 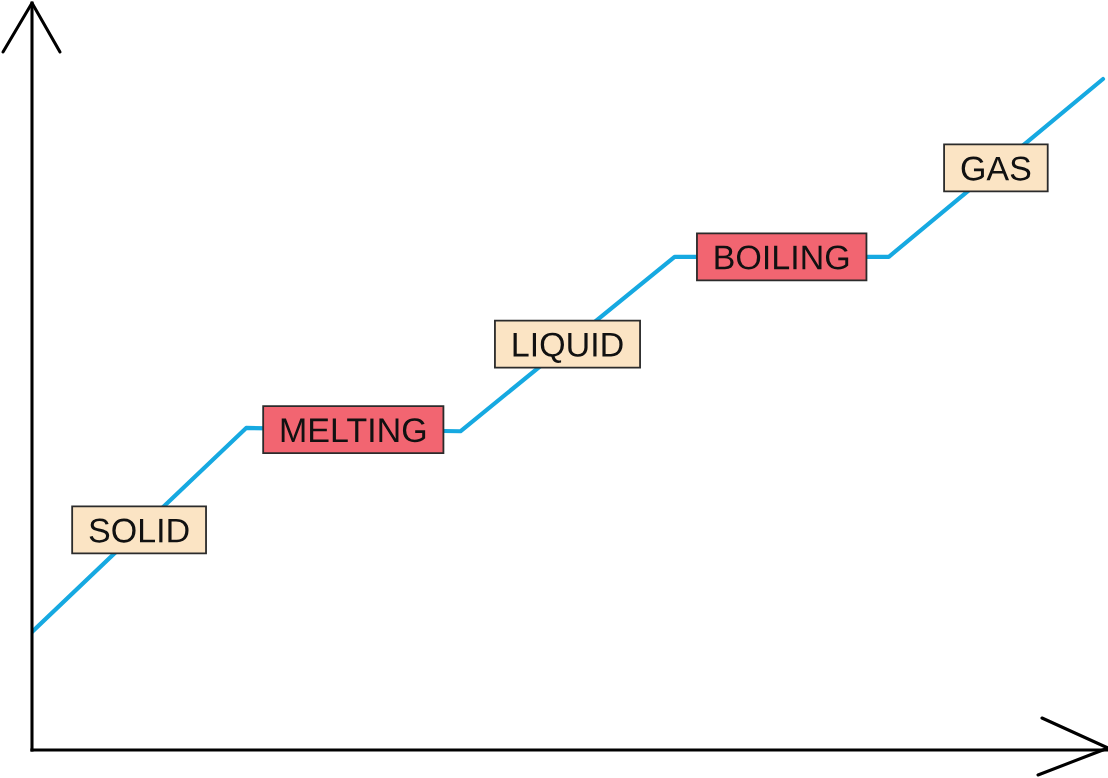 What do you see at coordinates (353, 430) in the screenshot?
I see `annotation: MELTING` at bounding box center [353, 430].